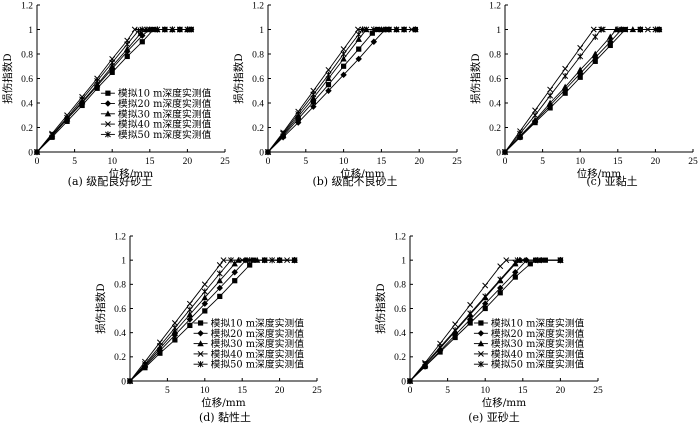 The image size is (700, 427). What do you see at coordinates (693, 162) in the screenshot?
I see `x-tick-label: 25` at bounding box center [693, 162].